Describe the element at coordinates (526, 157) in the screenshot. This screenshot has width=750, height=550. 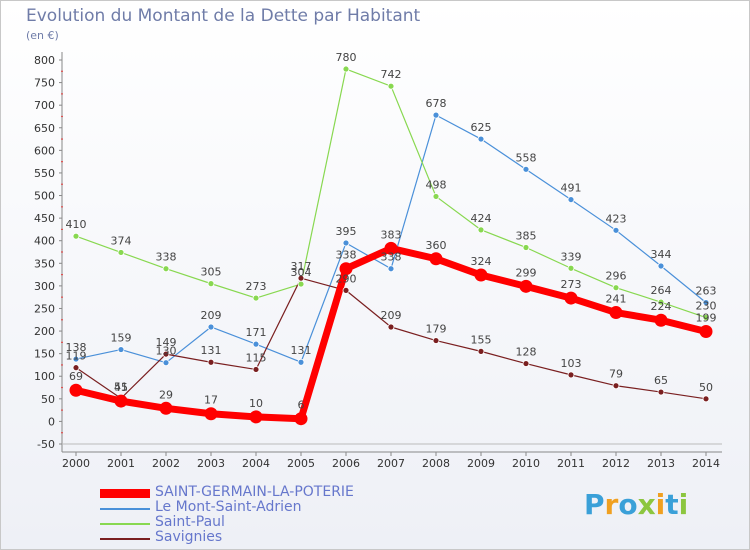
I see `data-label: 558` at that location.